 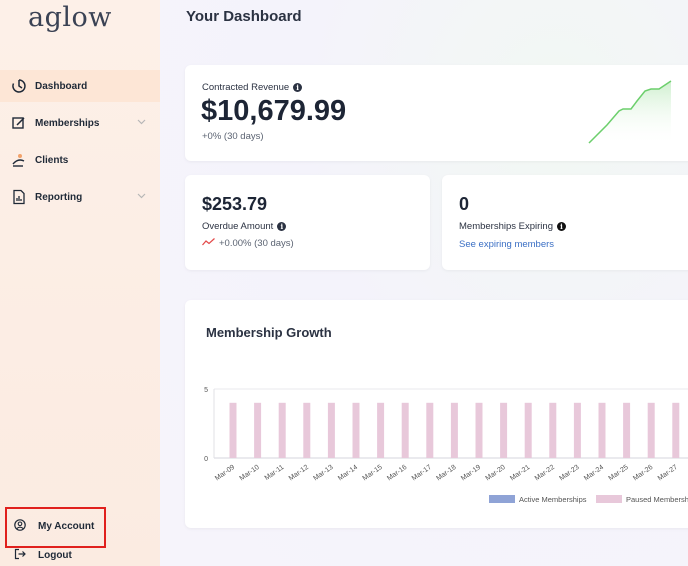 I want to click on x-tick-label: Mar-20, so click(x=496, y=473).